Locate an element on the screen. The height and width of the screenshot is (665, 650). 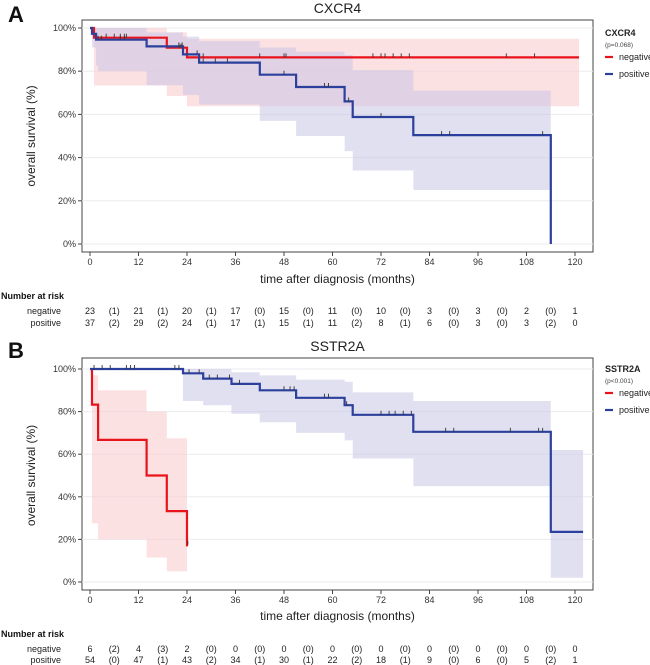
x-tick-label: 24 is located at coordinates (187, 262).